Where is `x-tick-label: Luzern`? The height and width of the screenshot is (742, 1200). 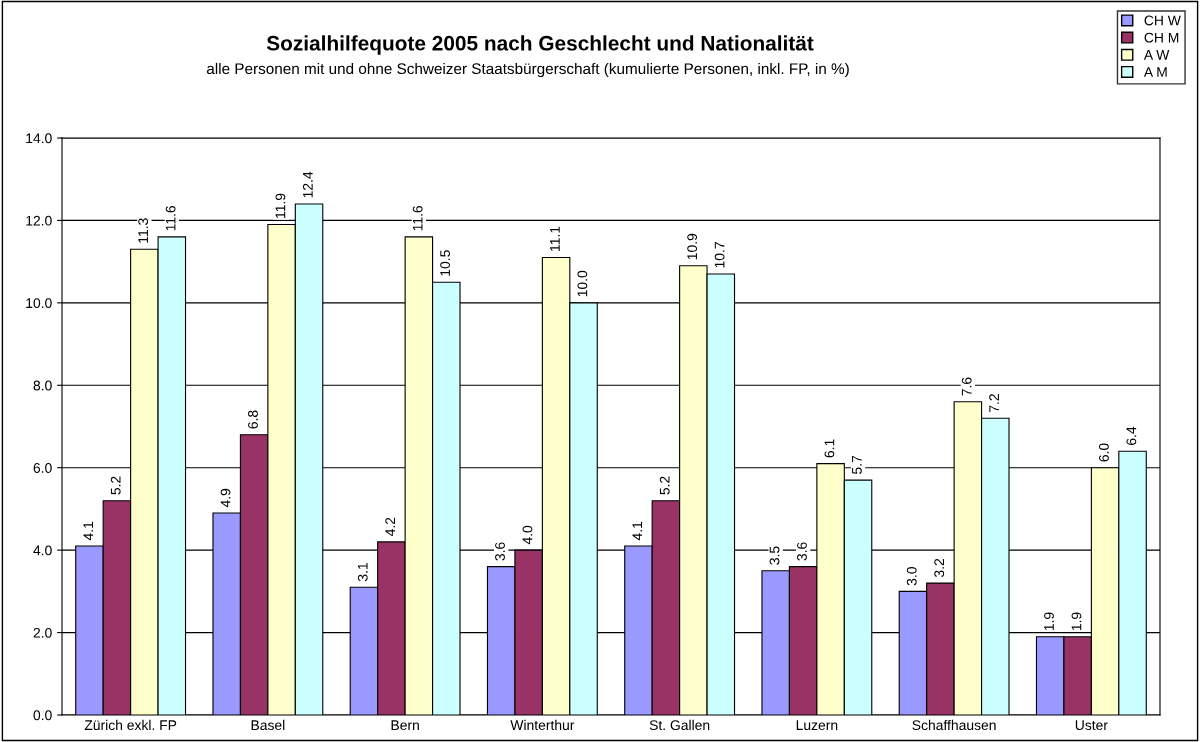
x-tick-label: Luzern is located at coordinates (817, 725).